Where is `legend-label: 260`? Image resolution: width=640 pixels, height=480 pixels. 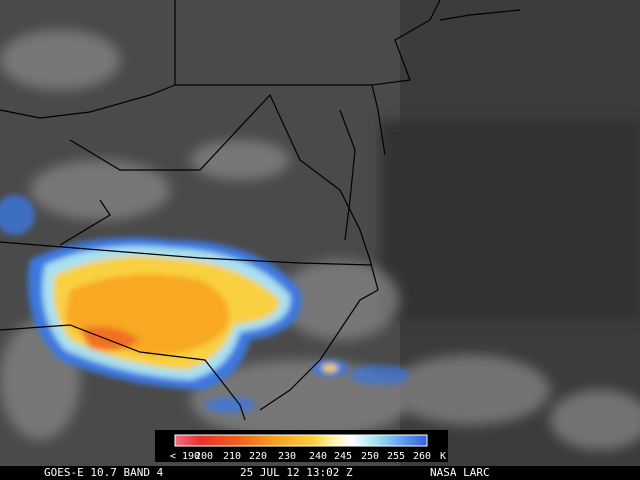 legend-label: 260 is located at coordinates (422, 456).